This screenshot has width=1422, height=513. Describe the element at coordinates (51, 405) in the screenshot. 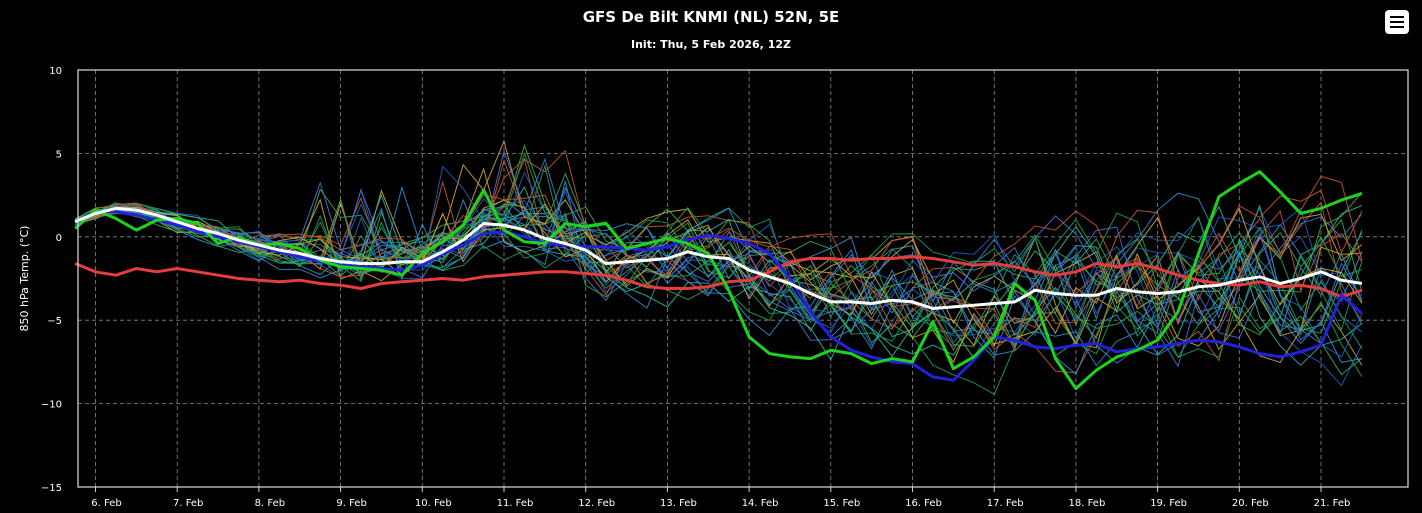

I see `y-tick-label: −10` at that location.